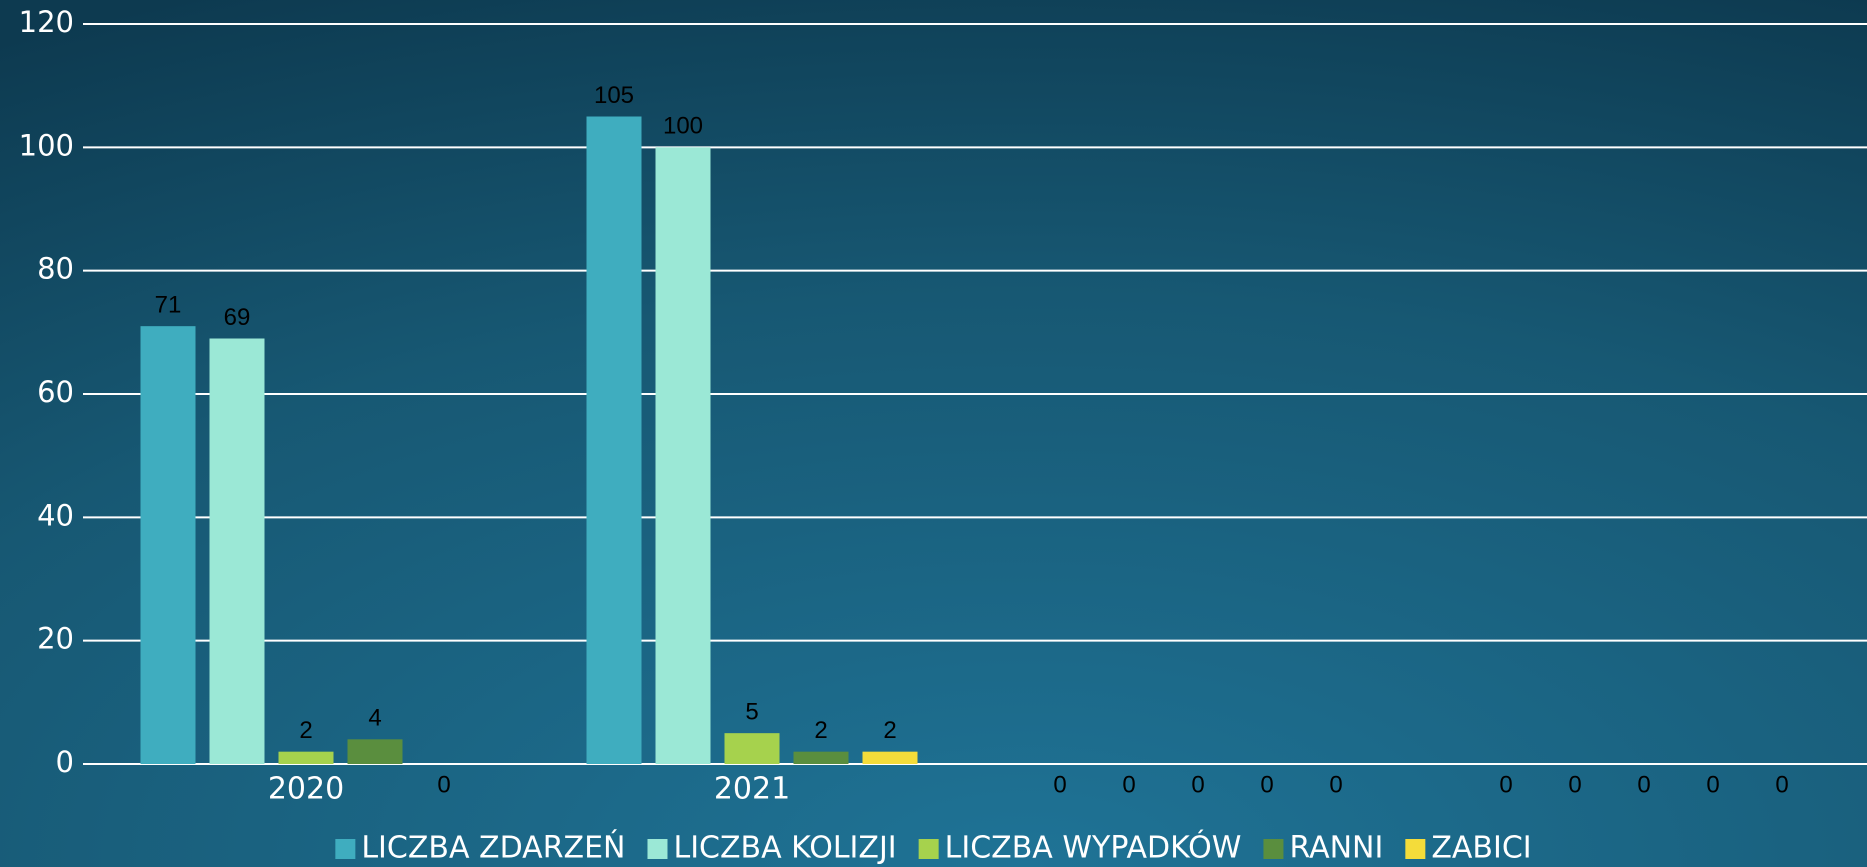 This screenshot has width=1867, height=867. What do you see at coordinates (168, 305) in the screenshot?
I see `data-label: 71` at bounding box center [168, 305].